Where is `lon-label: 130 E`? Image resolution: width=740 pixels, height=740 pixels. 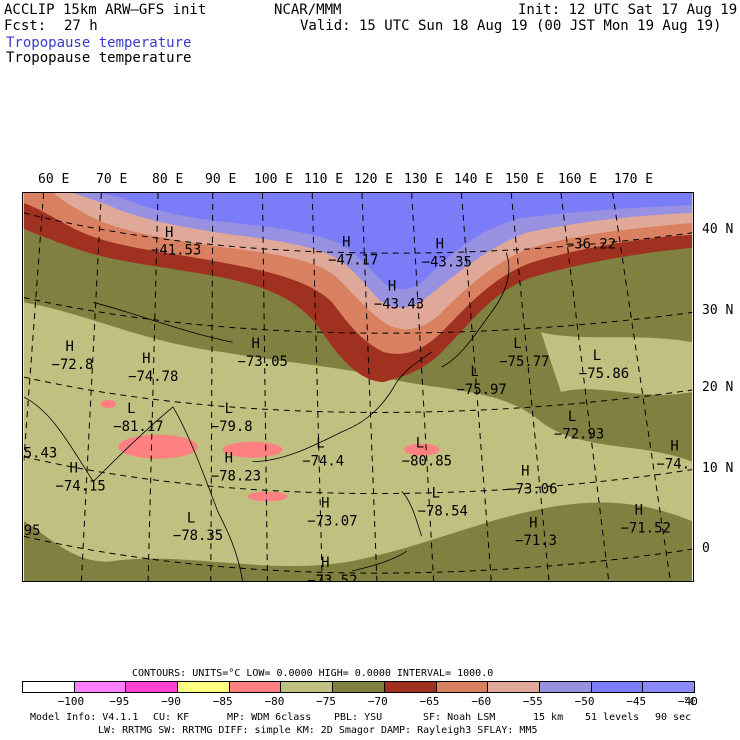
lon-label: 130 E is located at coordinates (424, 179).